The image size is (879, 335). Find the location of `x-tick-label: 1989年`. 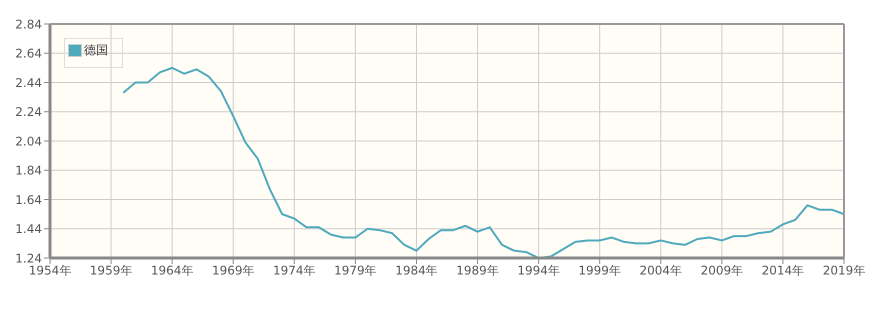

x-tick-label: 1989年 is located at coordinates (477, 271).